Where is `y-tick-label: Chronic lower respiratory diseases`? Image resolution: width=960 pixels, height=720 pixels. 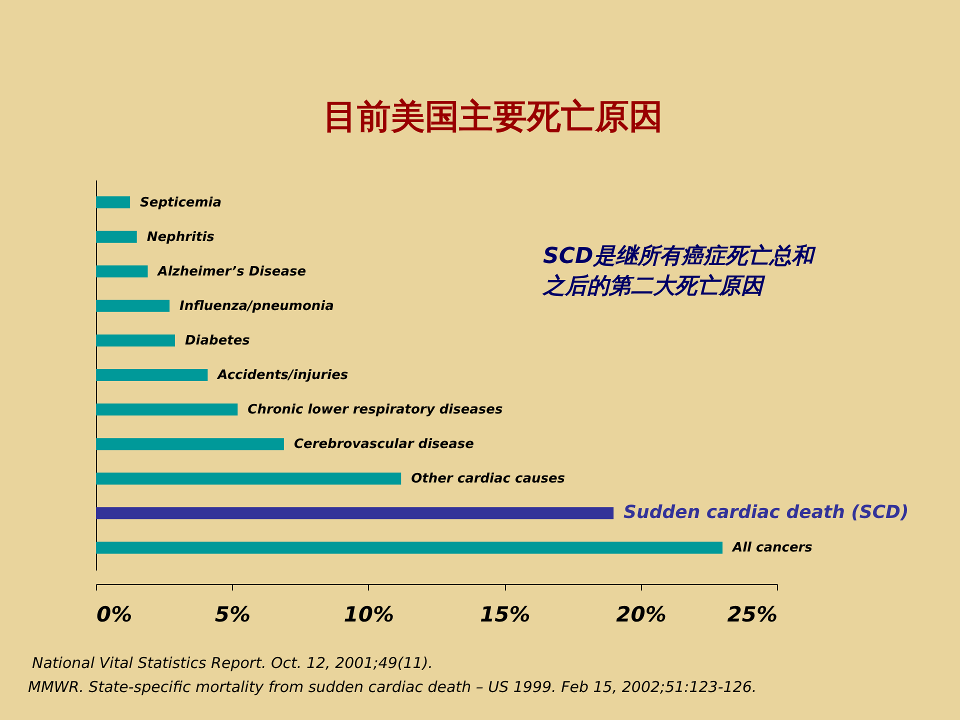
y-tick-label: Chronic lower respiratory diseases is located at coordinates (375, 410).